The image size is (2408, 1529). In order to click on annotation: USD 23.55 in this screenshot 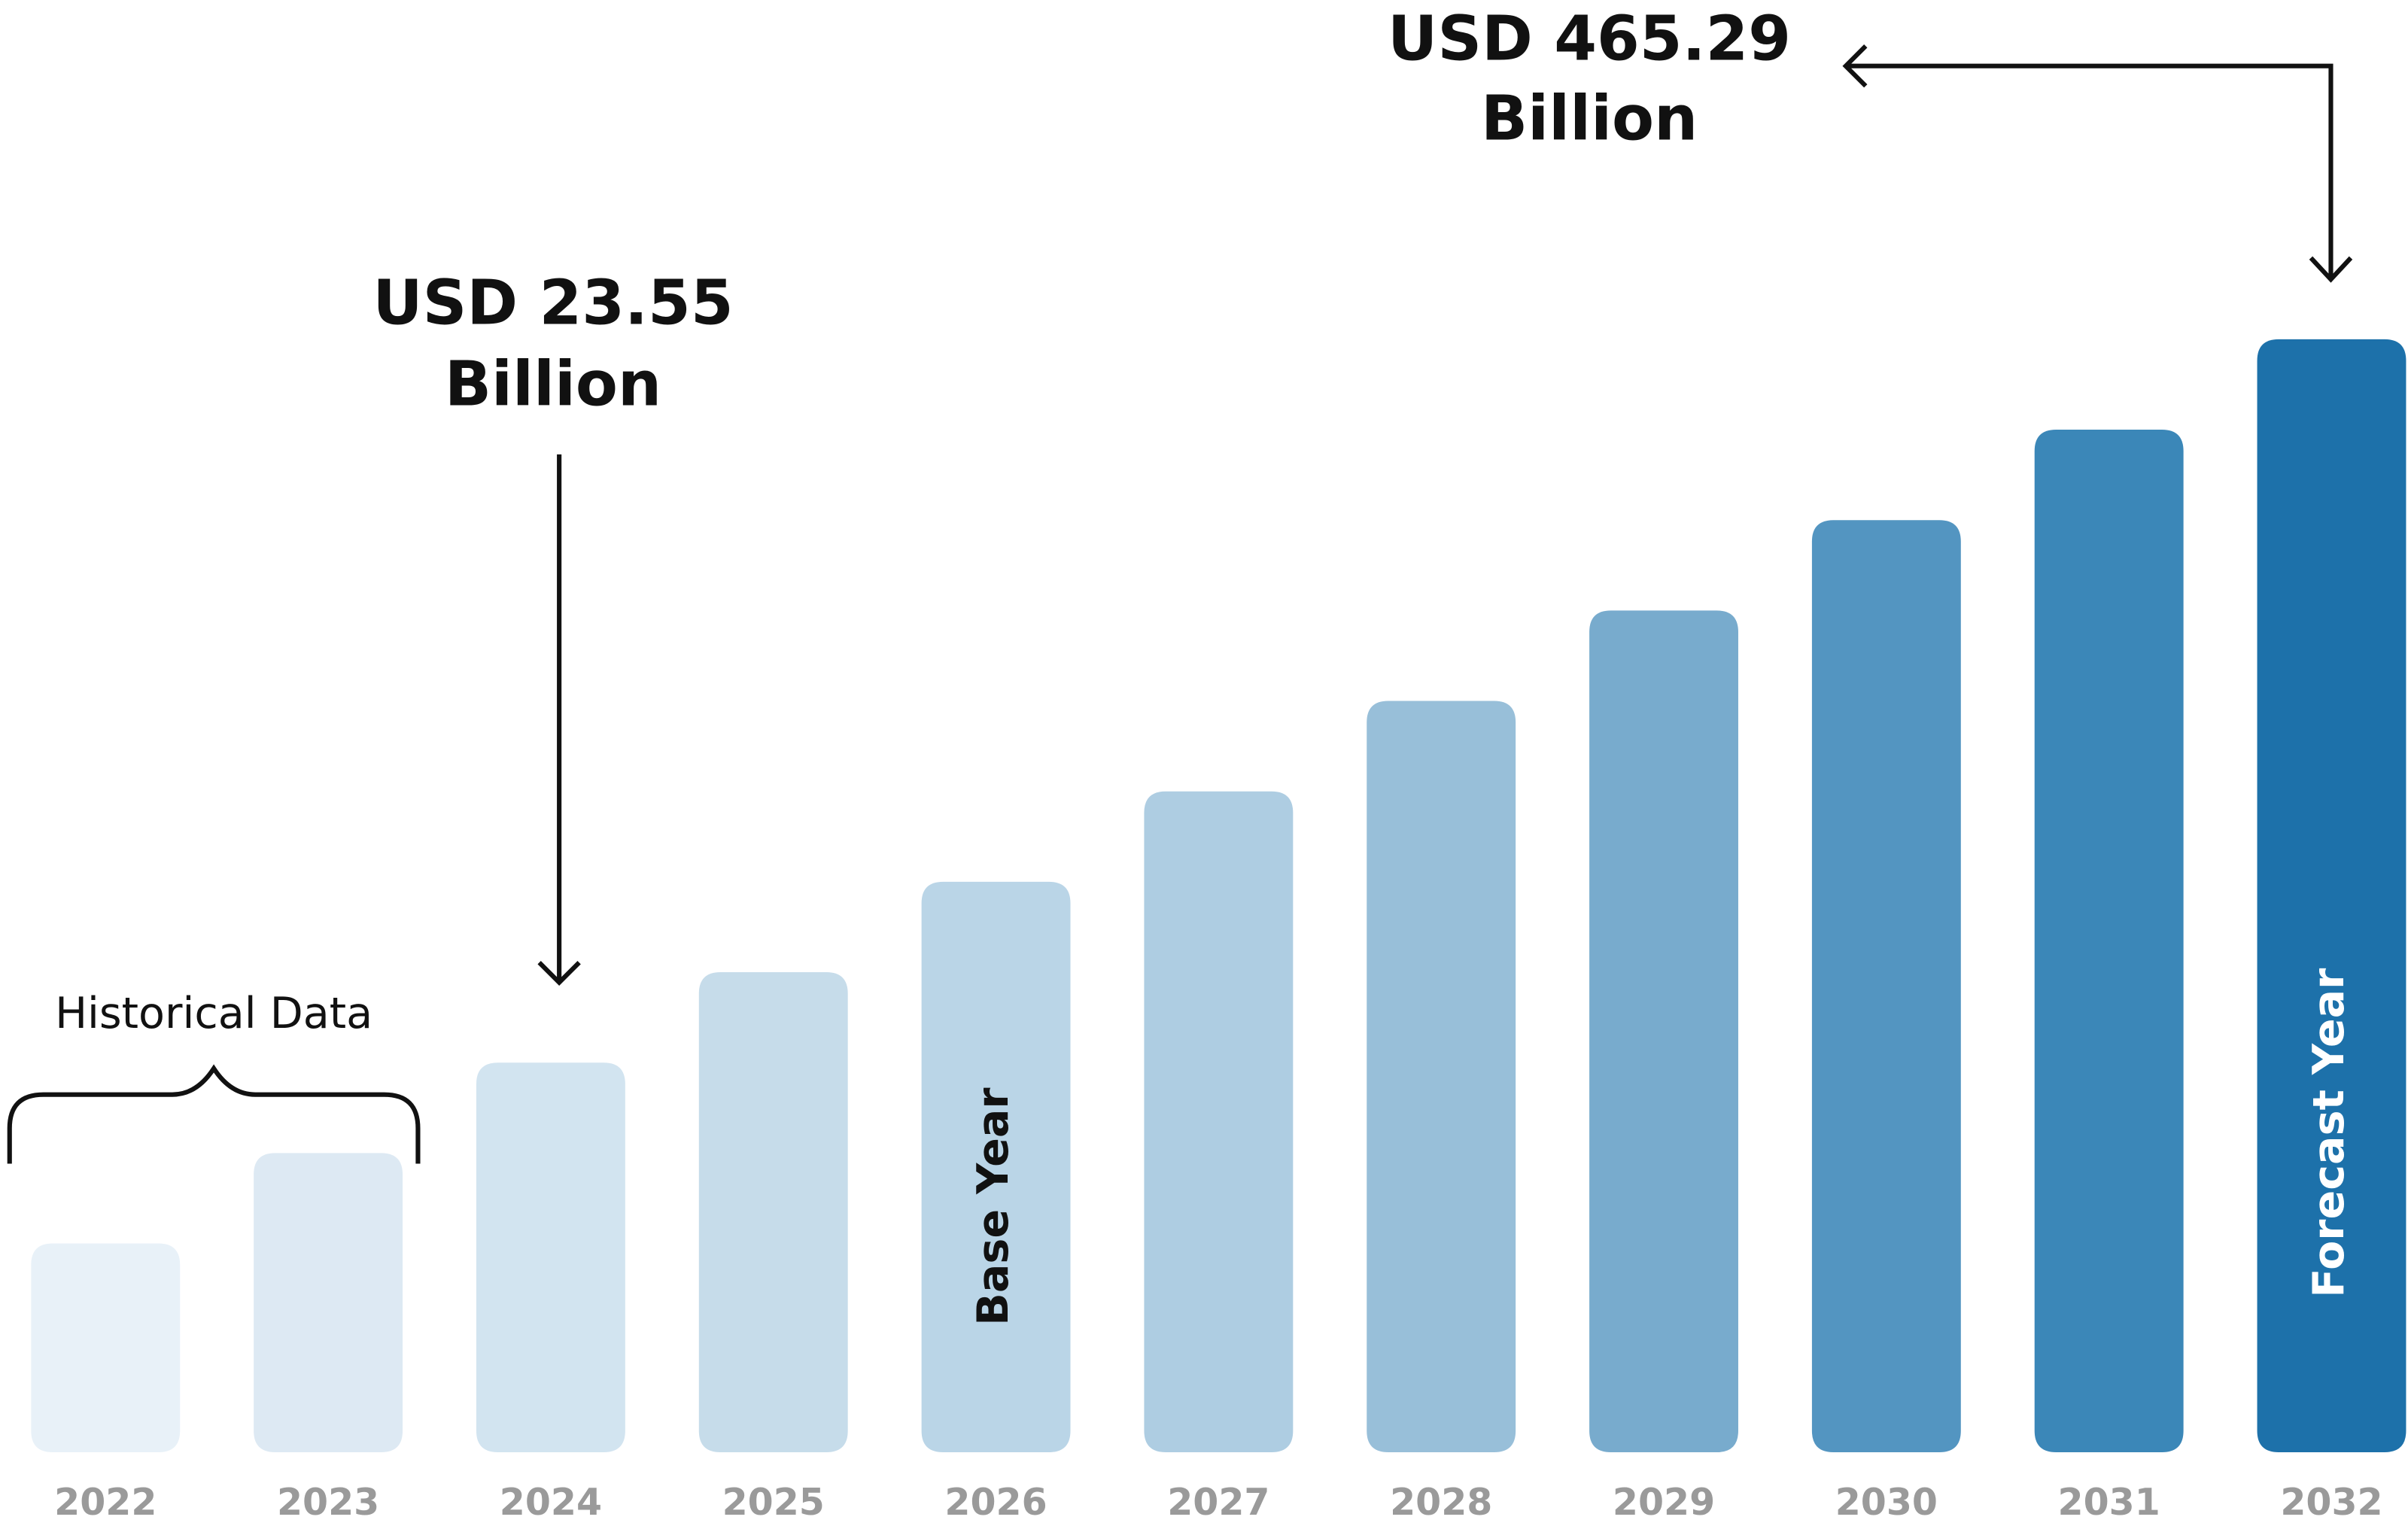, I will do `click(552, 303)`.